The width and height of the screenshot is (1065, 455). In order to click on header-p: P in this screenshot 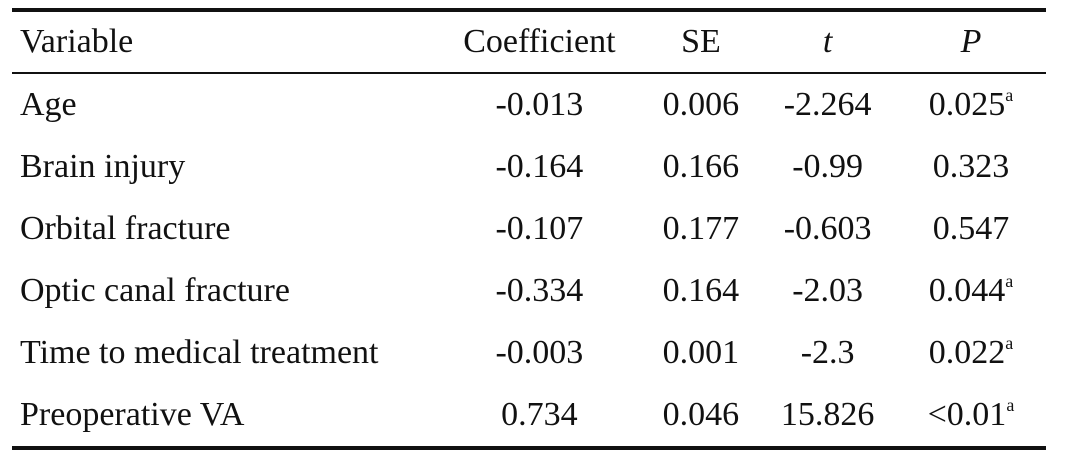, I will do `click(971, 41)`.